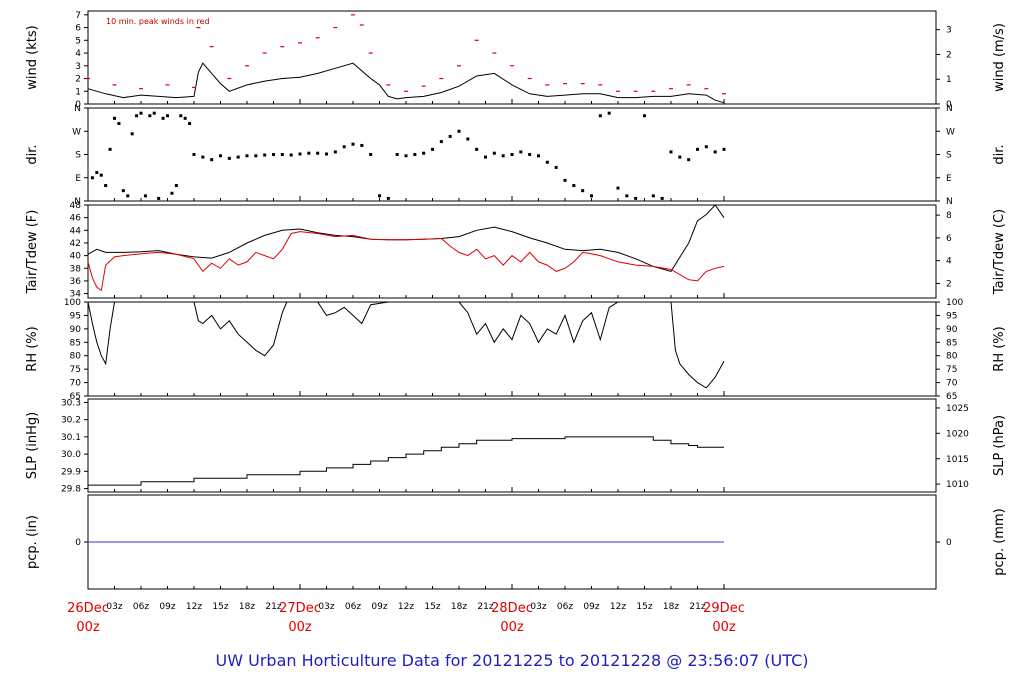 The width and height of the screenshot is (1024, 700). Describe the element at coordinates (950, 132) in the screenshot. I see `y-right-tick-label: W` at that location.